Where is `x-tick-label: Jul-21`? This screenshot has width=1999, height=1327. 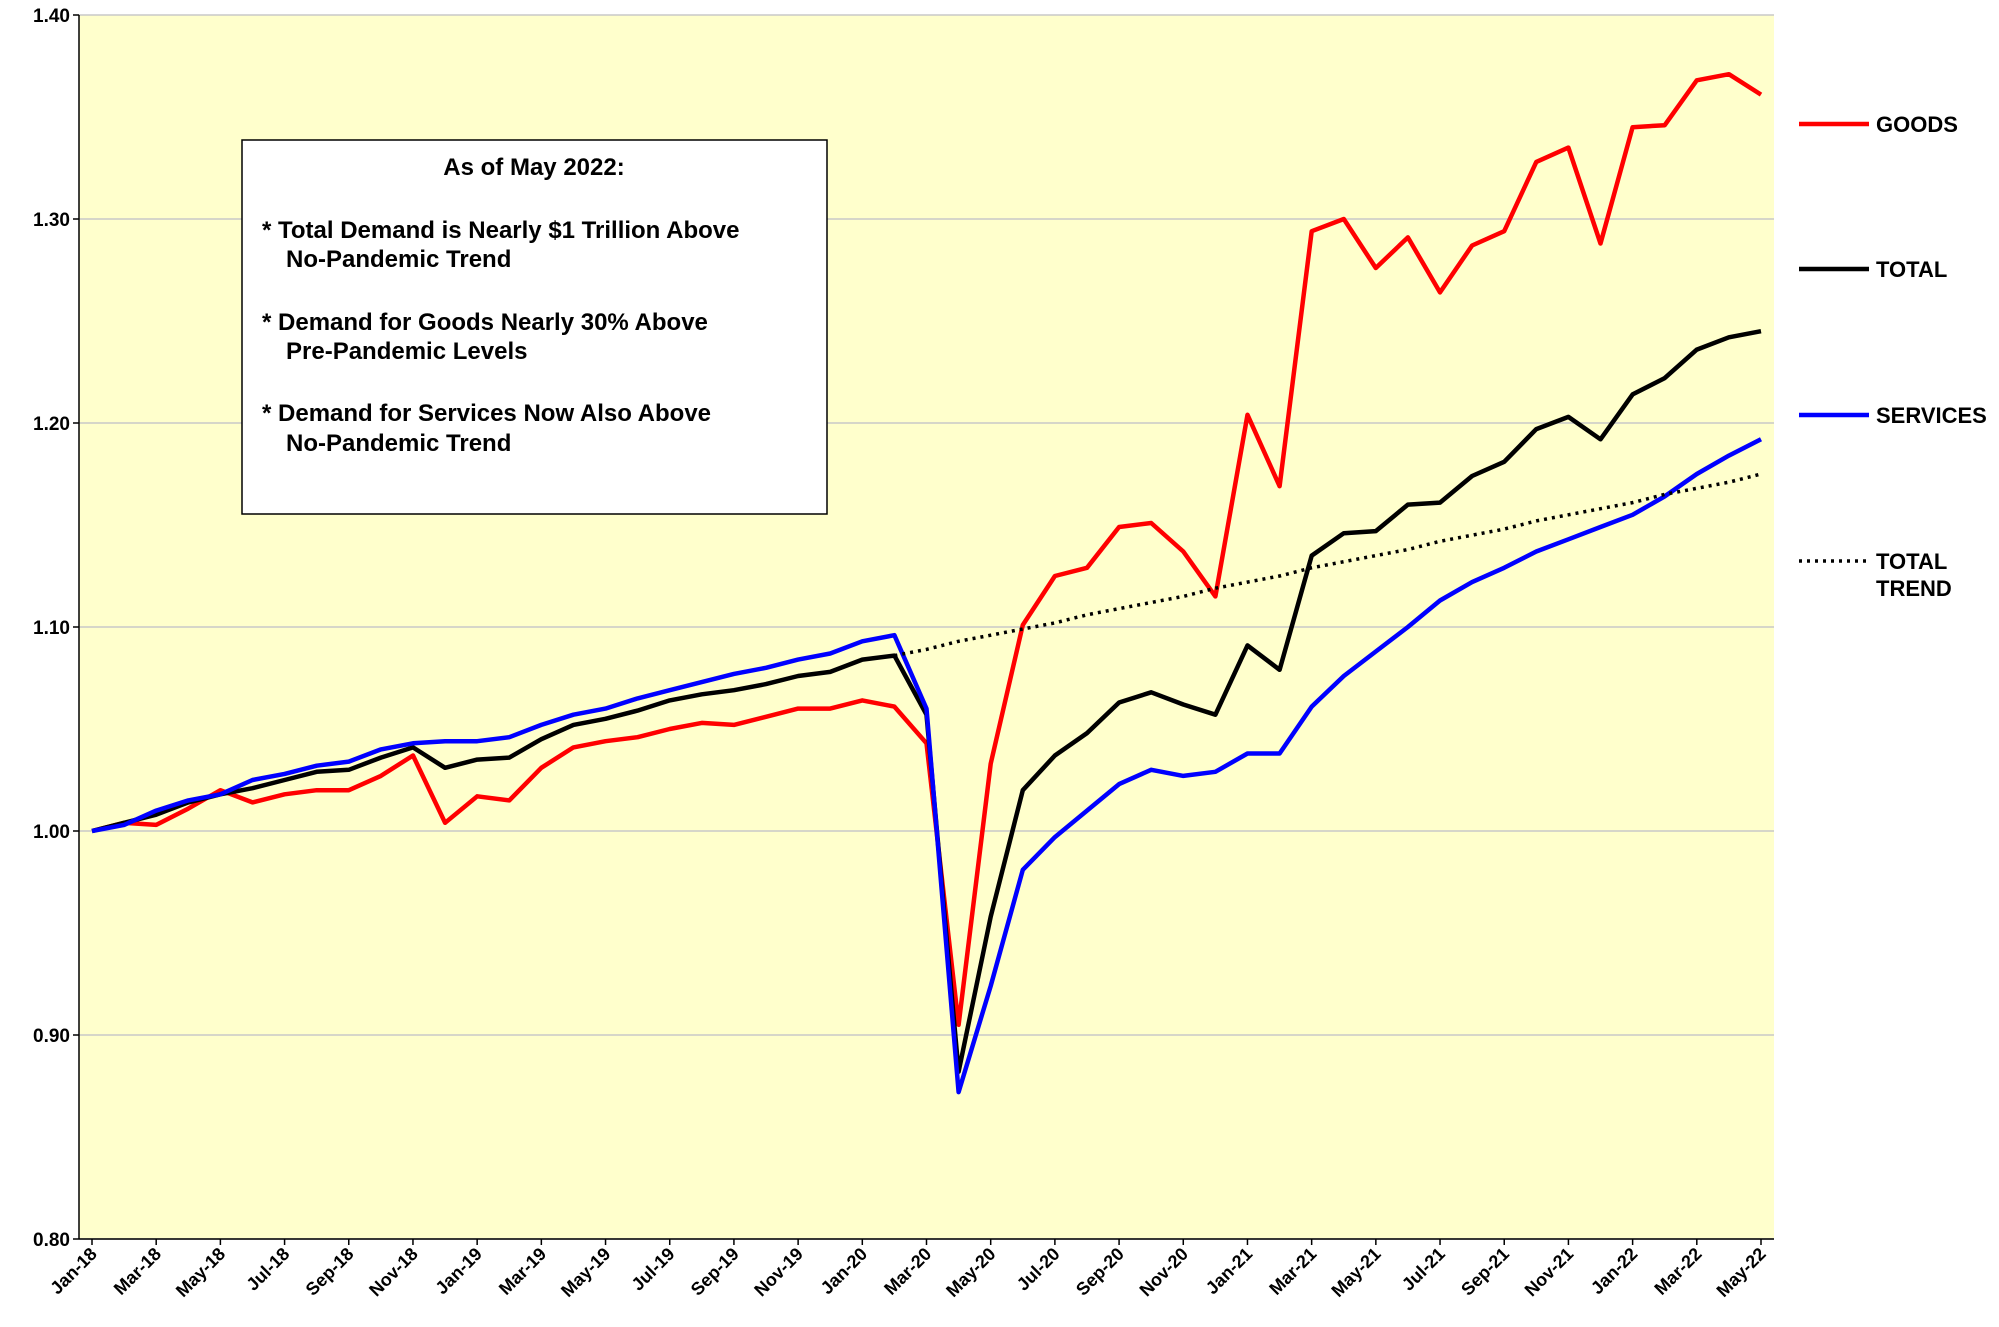
x-tick-label: Jul-21 is located at coordinates (1423, 1269).